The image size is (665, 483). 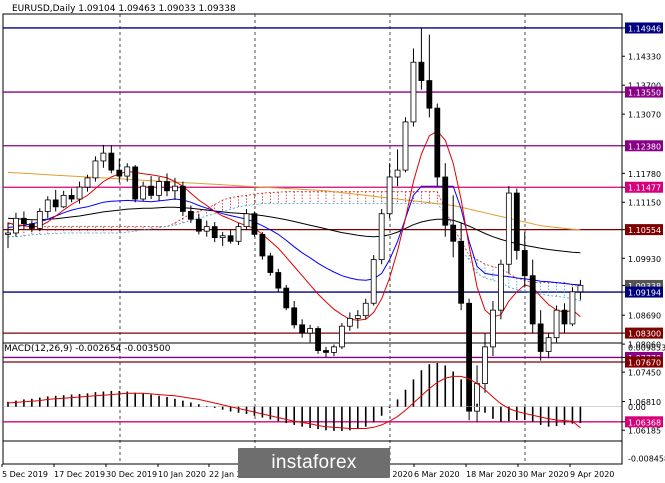 What do you see at coordinates (294, 201) in the screenshot?
I see `ma-orange-line` at bounding box center [294, 201].